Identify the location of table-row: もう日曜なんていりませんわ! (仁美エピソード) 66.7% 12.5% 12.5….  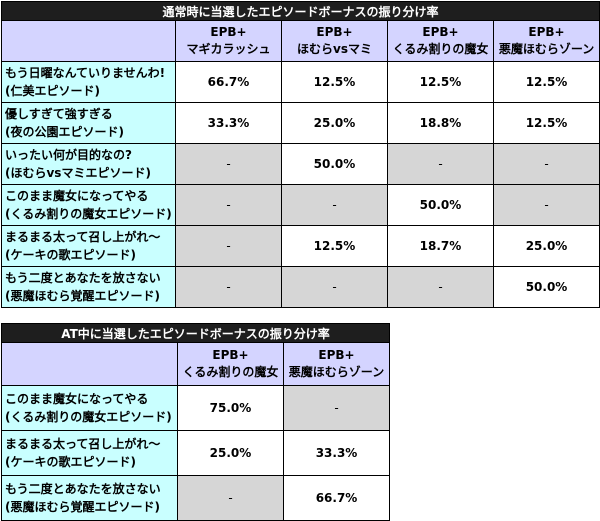
(300, 82).